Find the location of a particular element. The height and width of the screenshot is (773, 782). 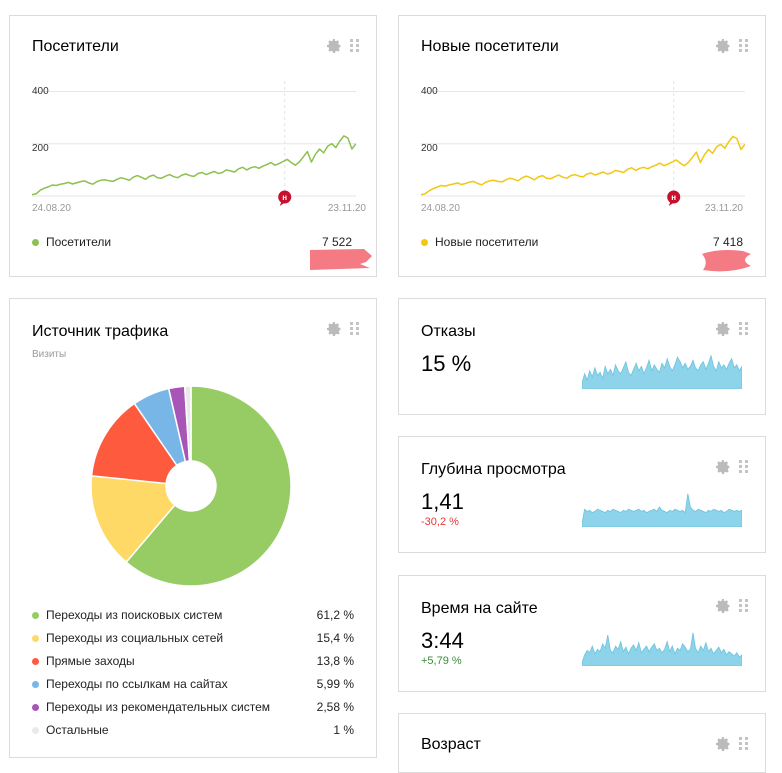

legend-label: Переходы из социальных сетей is located at coordinates (135, 638).